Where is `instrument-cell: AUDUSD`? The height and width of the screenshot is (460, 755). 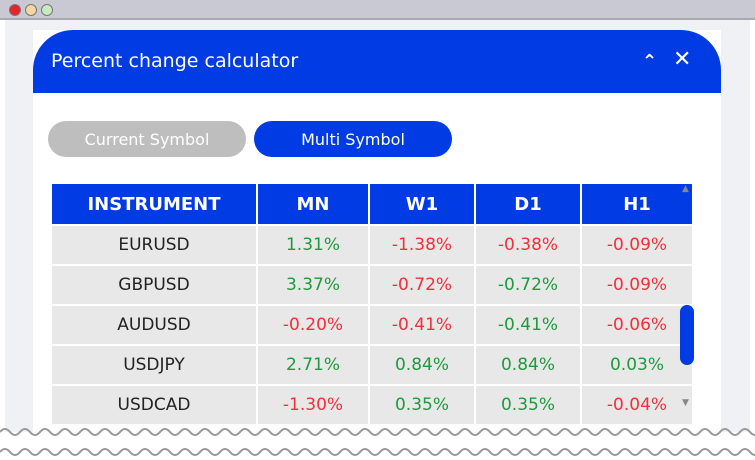 instrument-cell: AUDUSD is located at coordinates (155, 324).